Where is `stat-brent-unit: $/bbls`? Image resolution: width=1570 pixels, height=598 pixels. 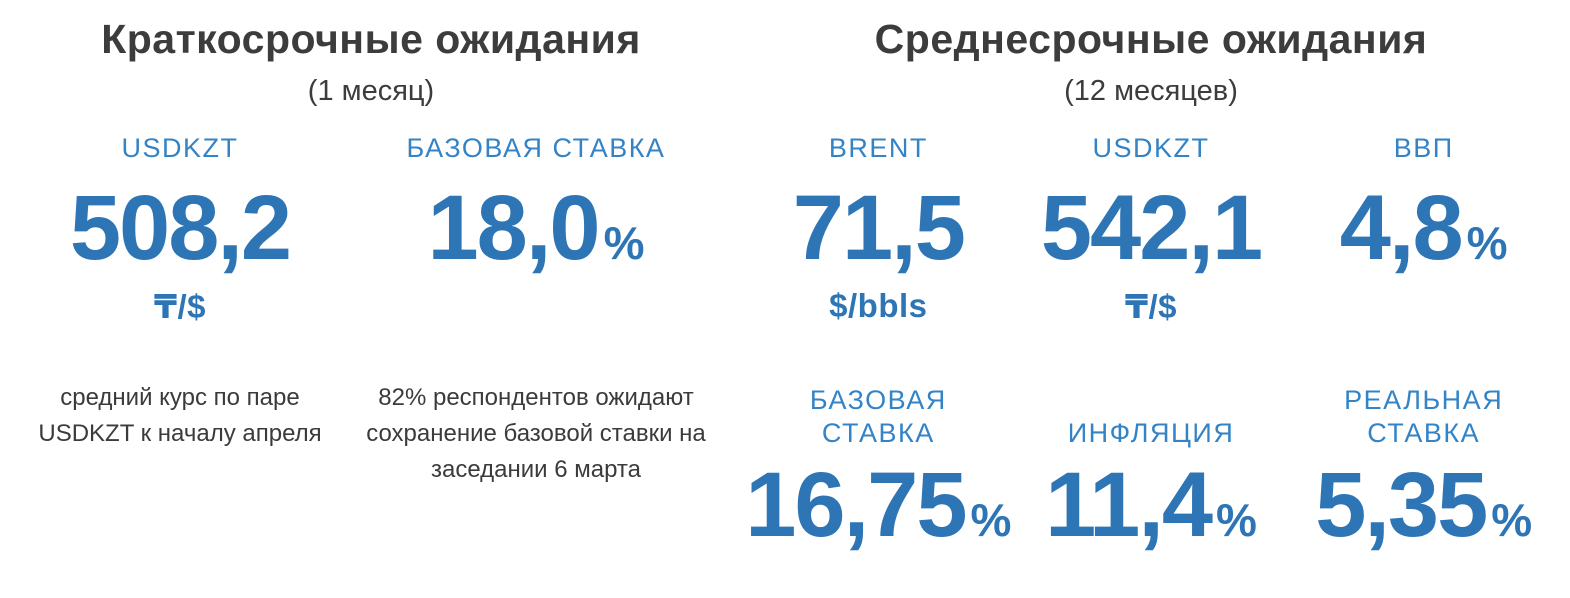 stat-brent-unit: $/bbls is located at coordinates (878, 306).